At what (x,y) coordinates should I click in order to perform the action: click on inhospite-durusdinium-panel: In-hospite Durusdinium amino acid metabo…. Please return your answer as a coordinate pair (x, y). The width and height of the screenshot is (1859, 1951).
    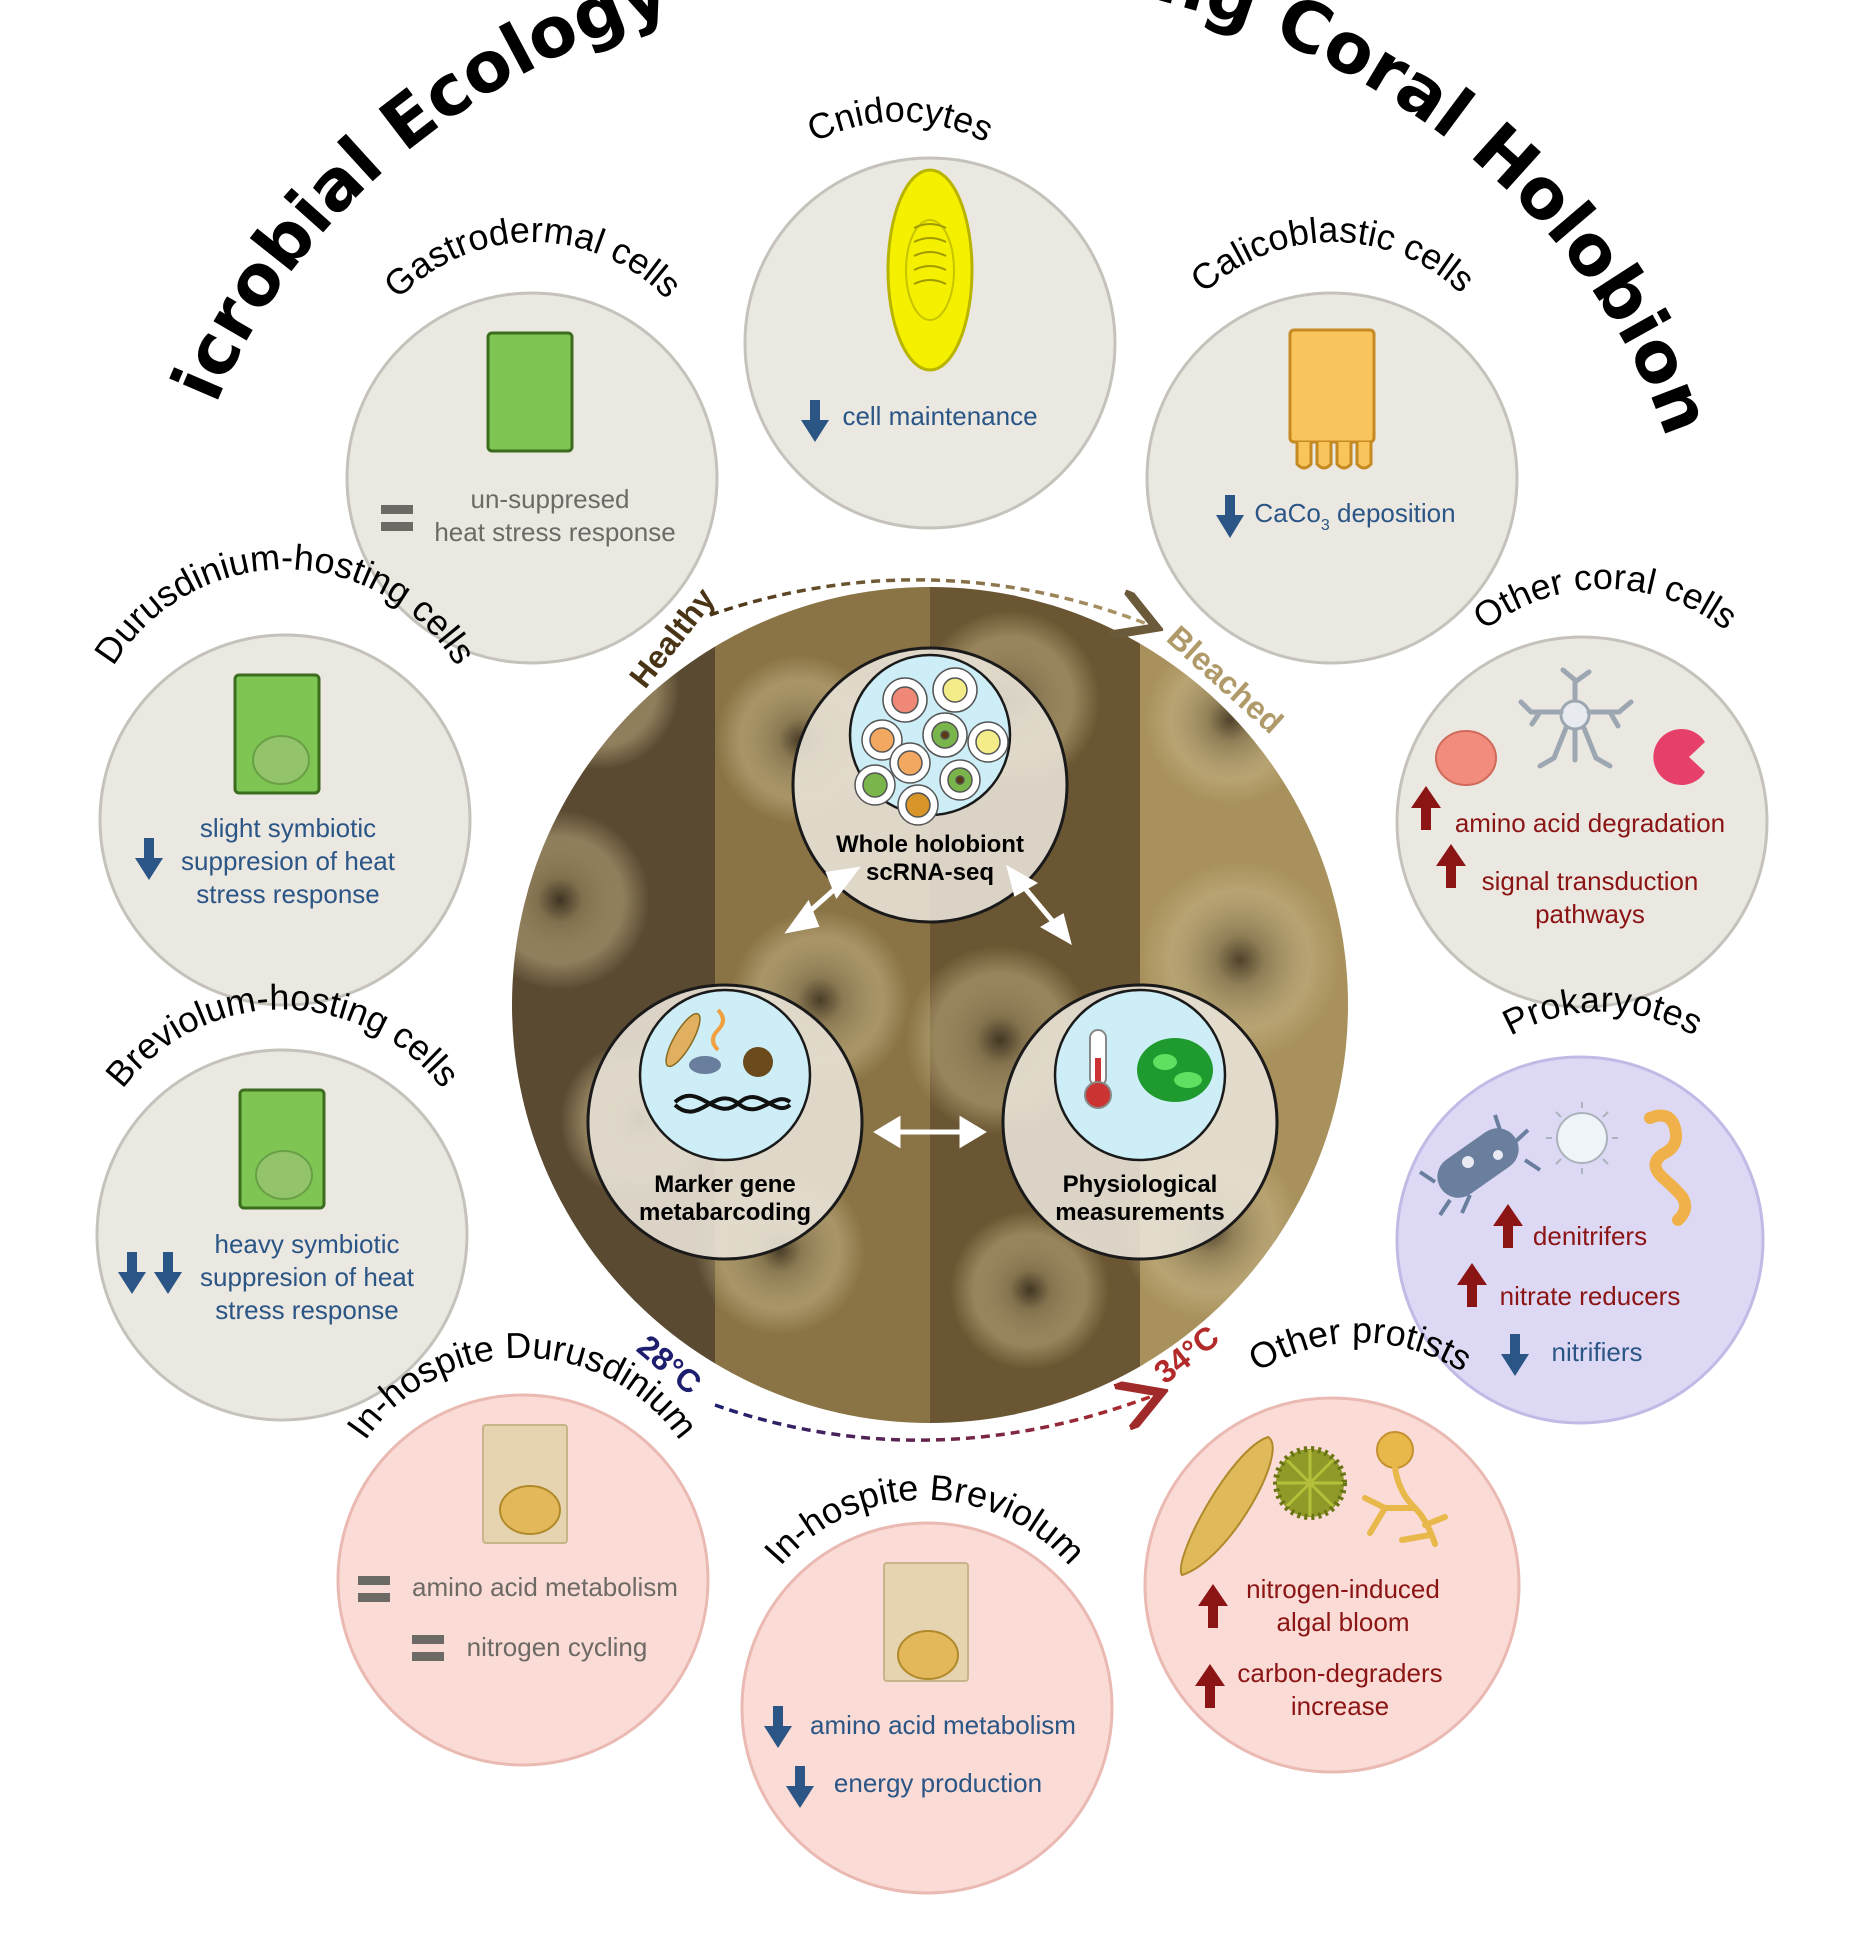
    Looking at the image, I should click on (523, 1546).